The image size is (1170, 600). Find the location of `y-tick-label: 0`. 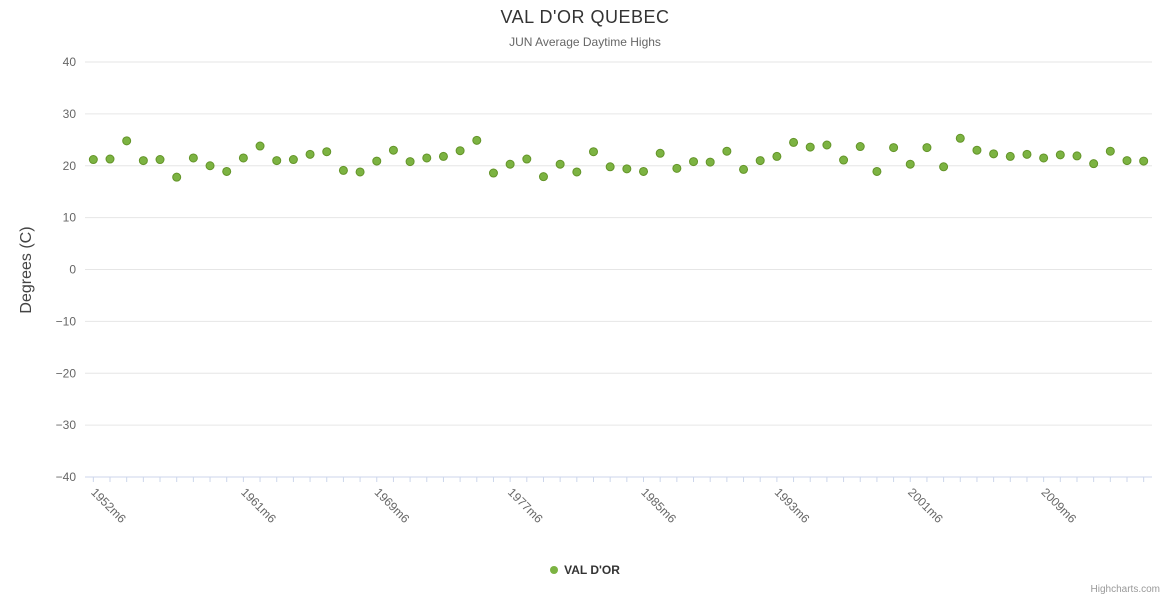

y-tick-label: 0 is located at coordinates (72, 270).